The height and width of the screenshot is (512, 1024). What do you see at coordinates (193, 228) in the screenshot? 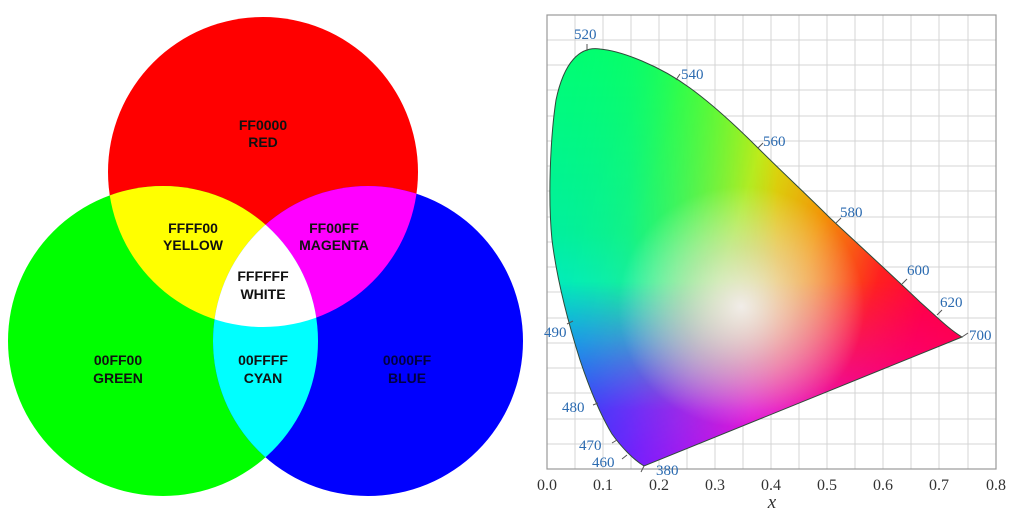
I see `yellow-hex-label: FFFF00` at bounding box center [193, 228].